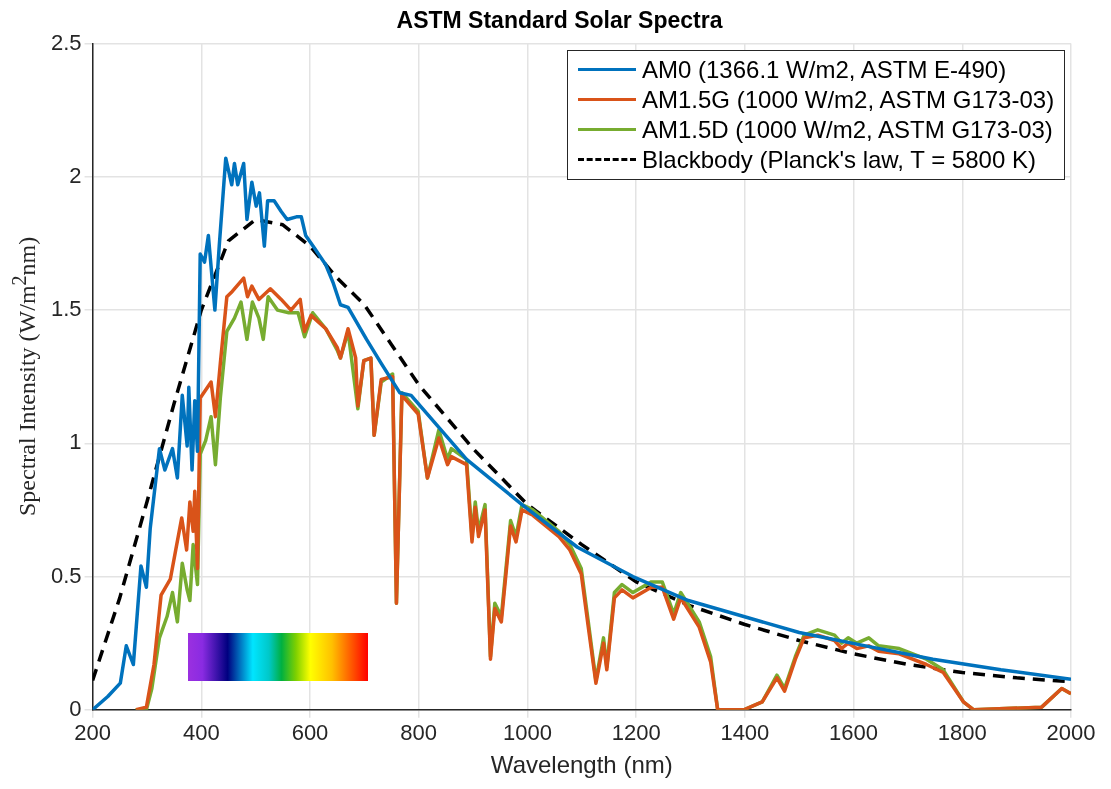 This screenshot has width=1111, height=789. What do you see at coordinates (1071, 733) in the screenshot?
I see `x-tick-label: 2000` at bounding box center [1071, 733].